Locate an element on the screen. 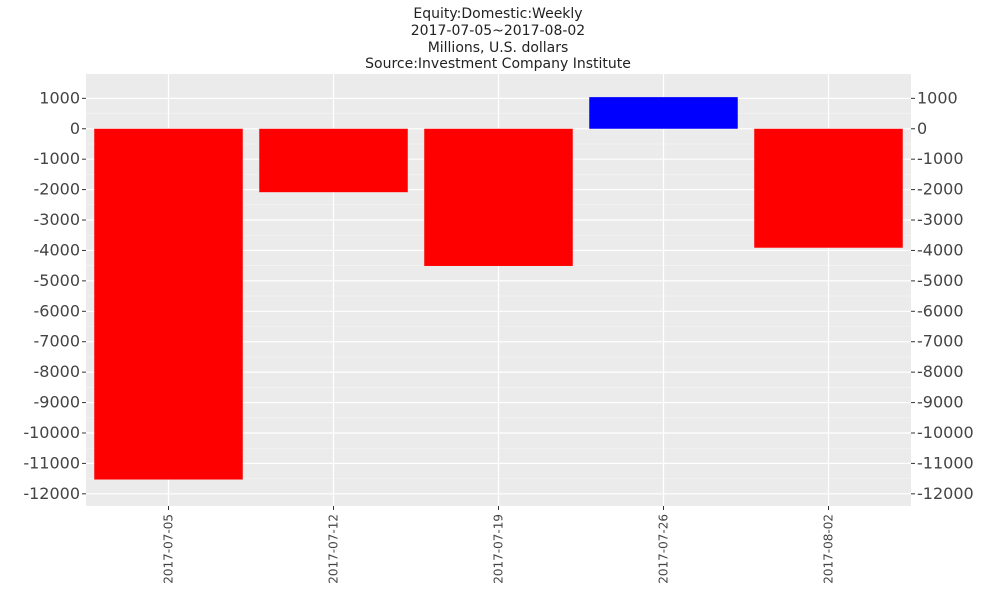 Image resolution: width=1000 pixels, height=600 pixels. y-tick-label-right: -5000 is located at coordinates (940, 280).